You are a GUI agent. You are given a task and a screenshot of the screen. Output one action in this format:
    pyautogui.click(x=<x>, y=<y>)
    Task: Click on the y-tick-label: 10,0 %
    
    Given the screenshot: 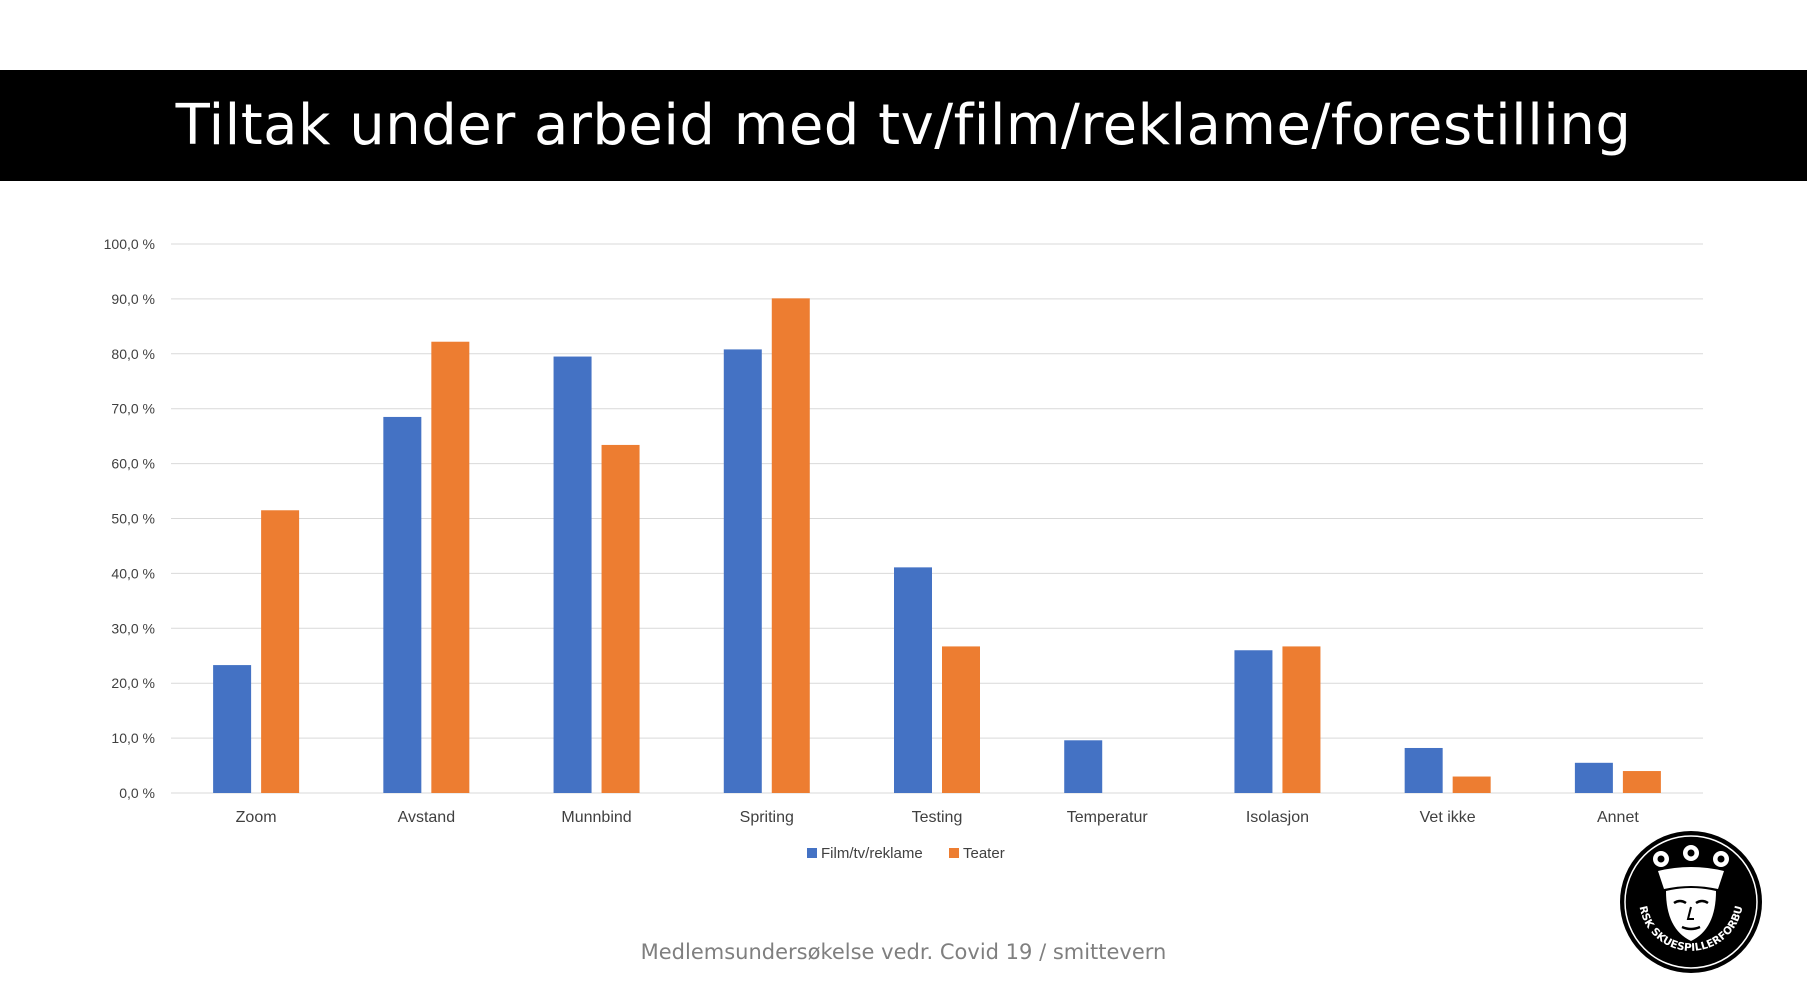 What is the action you would take?
    pyautogui.click(x=133, y=738)
    